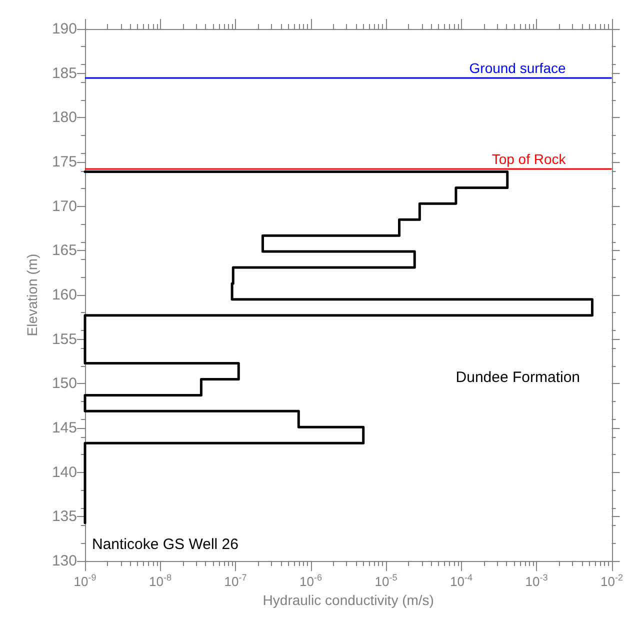 Image resolution: width=626 pixels, height=620 pixels. What do you see at coordinates (64, 472) in the screenshot?
I see `y-tick-label: 140` at bounding box center [64, 472].